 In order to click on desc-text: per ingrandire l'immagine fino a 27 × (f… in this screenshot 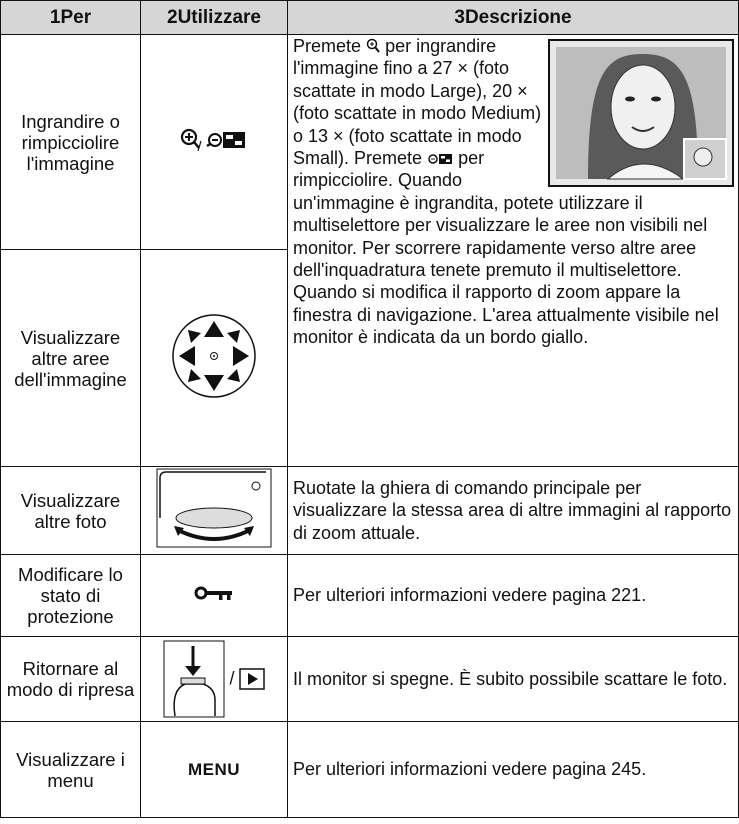, I will do `click(417, 102)`.